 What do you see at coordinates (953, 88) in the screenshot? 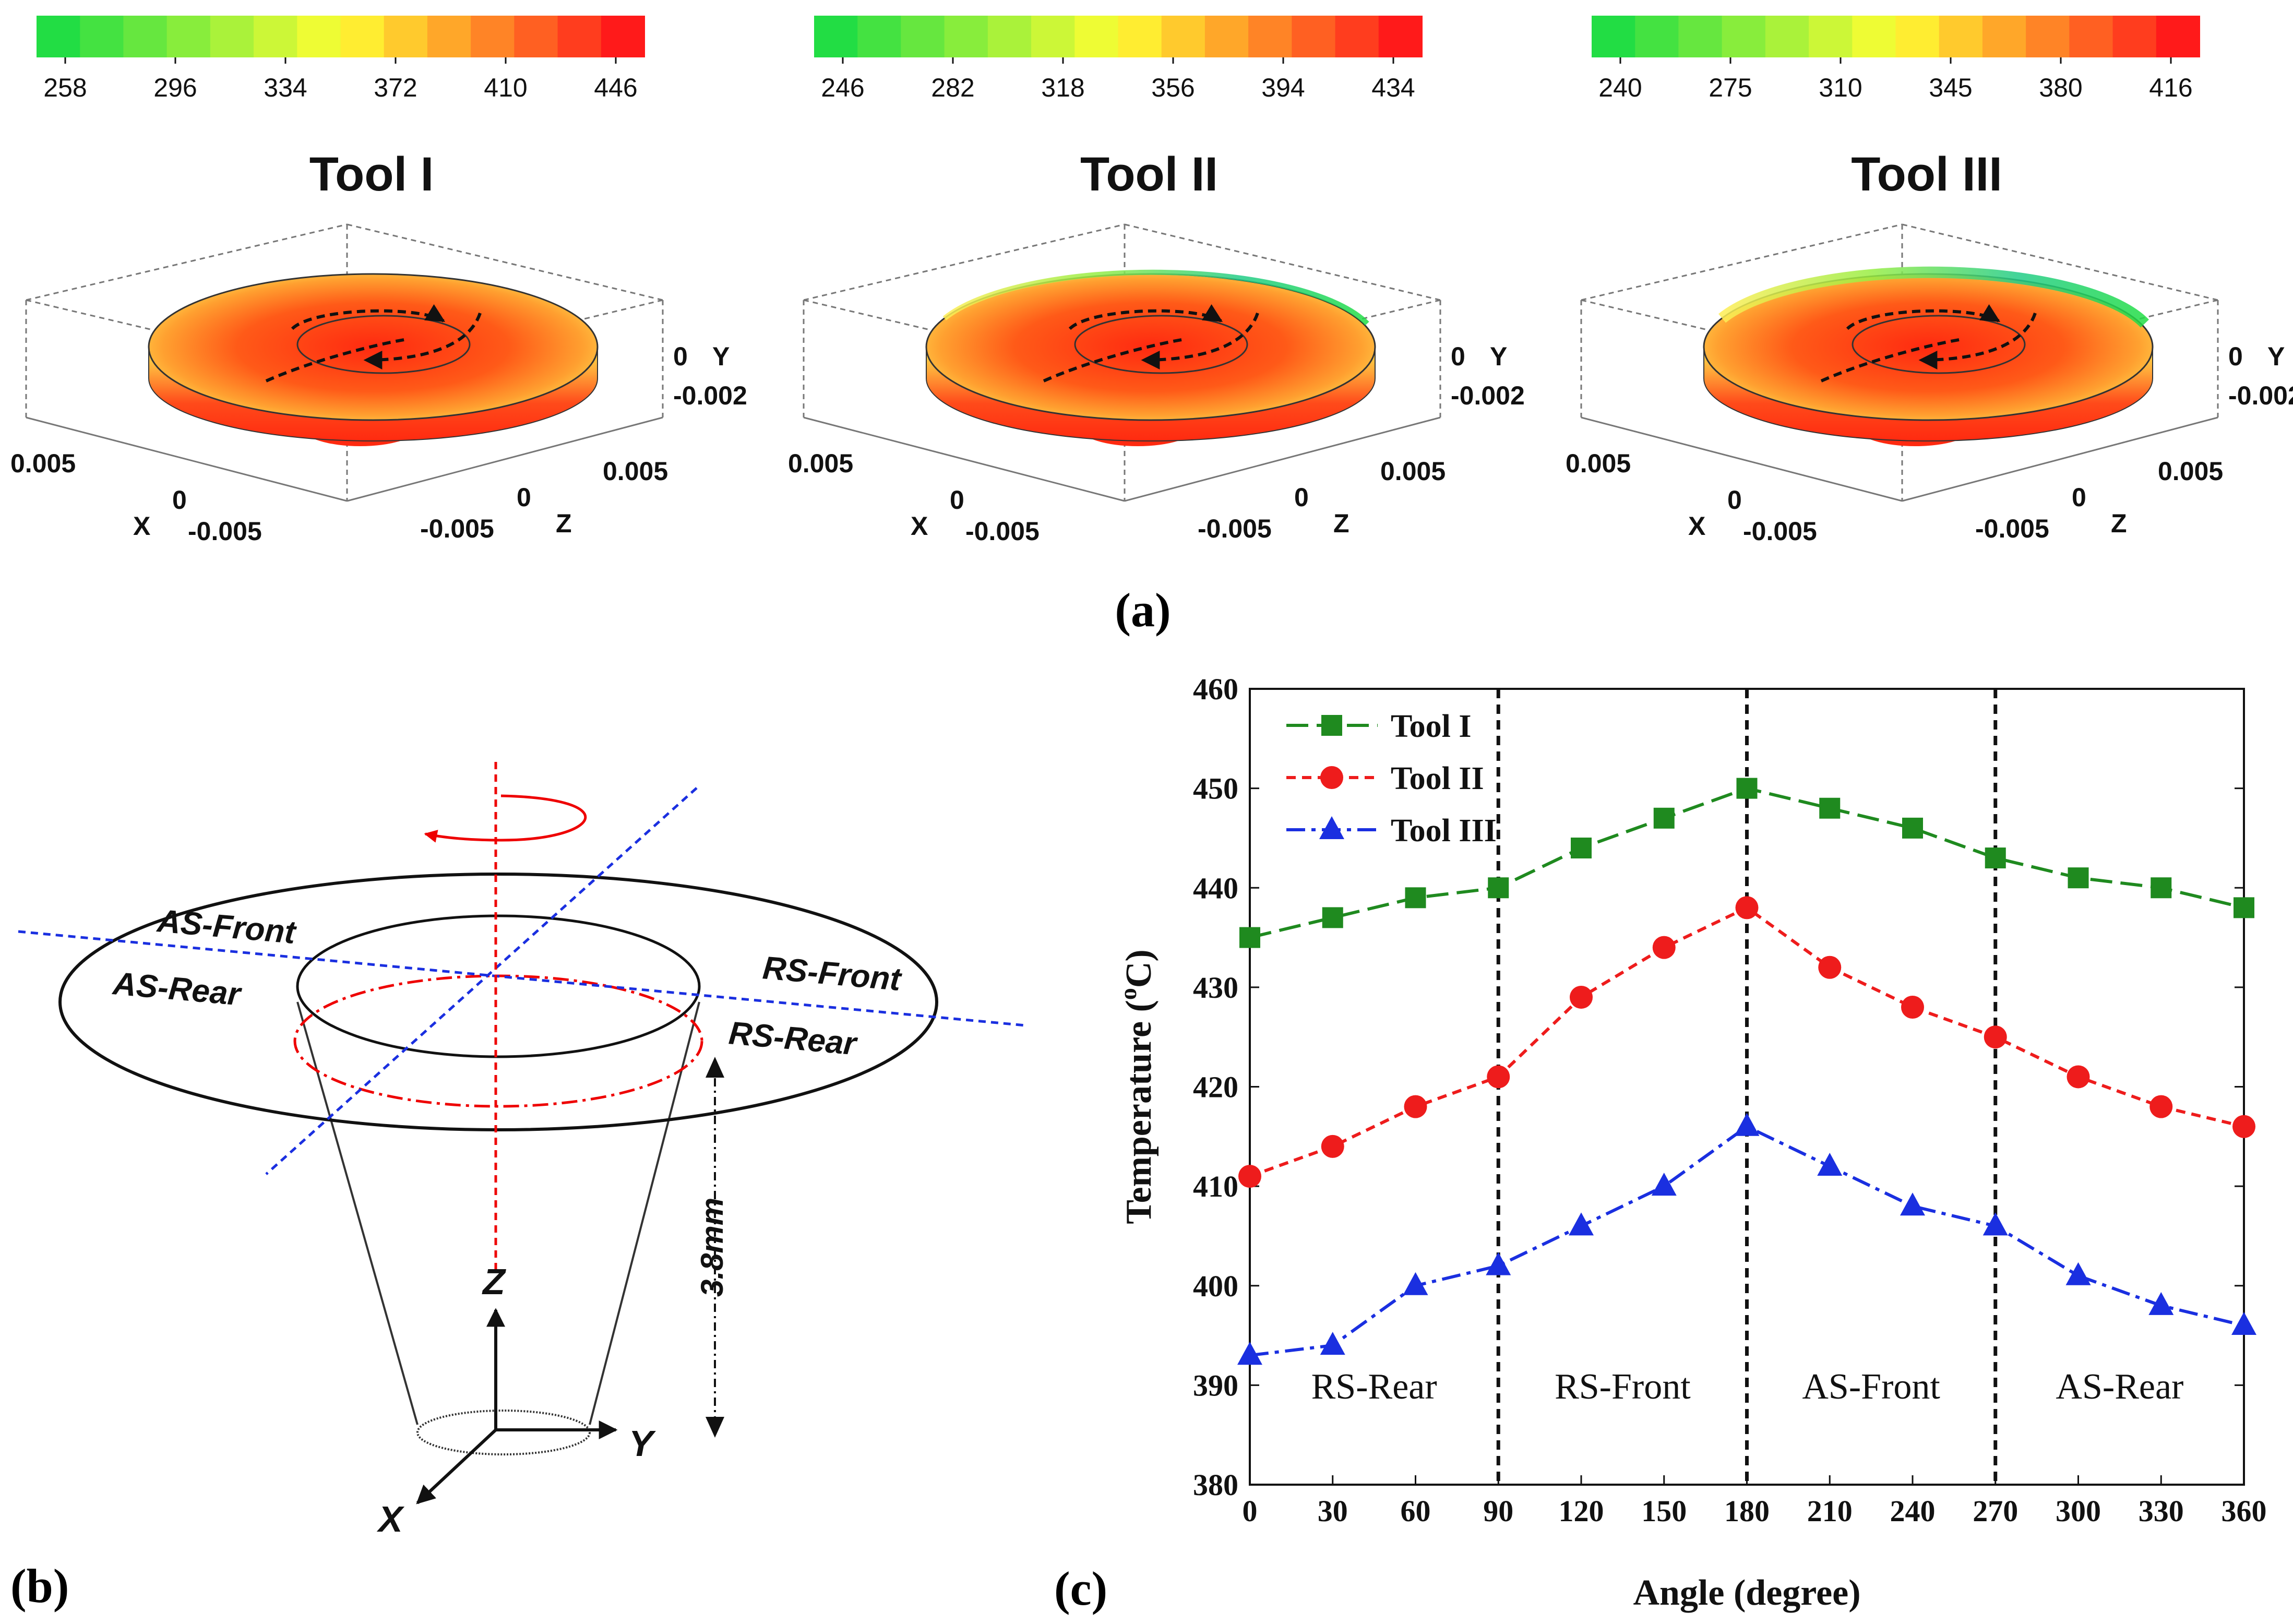
I see `colorbar-tick-label: 282` at bounding box center [953, 88].